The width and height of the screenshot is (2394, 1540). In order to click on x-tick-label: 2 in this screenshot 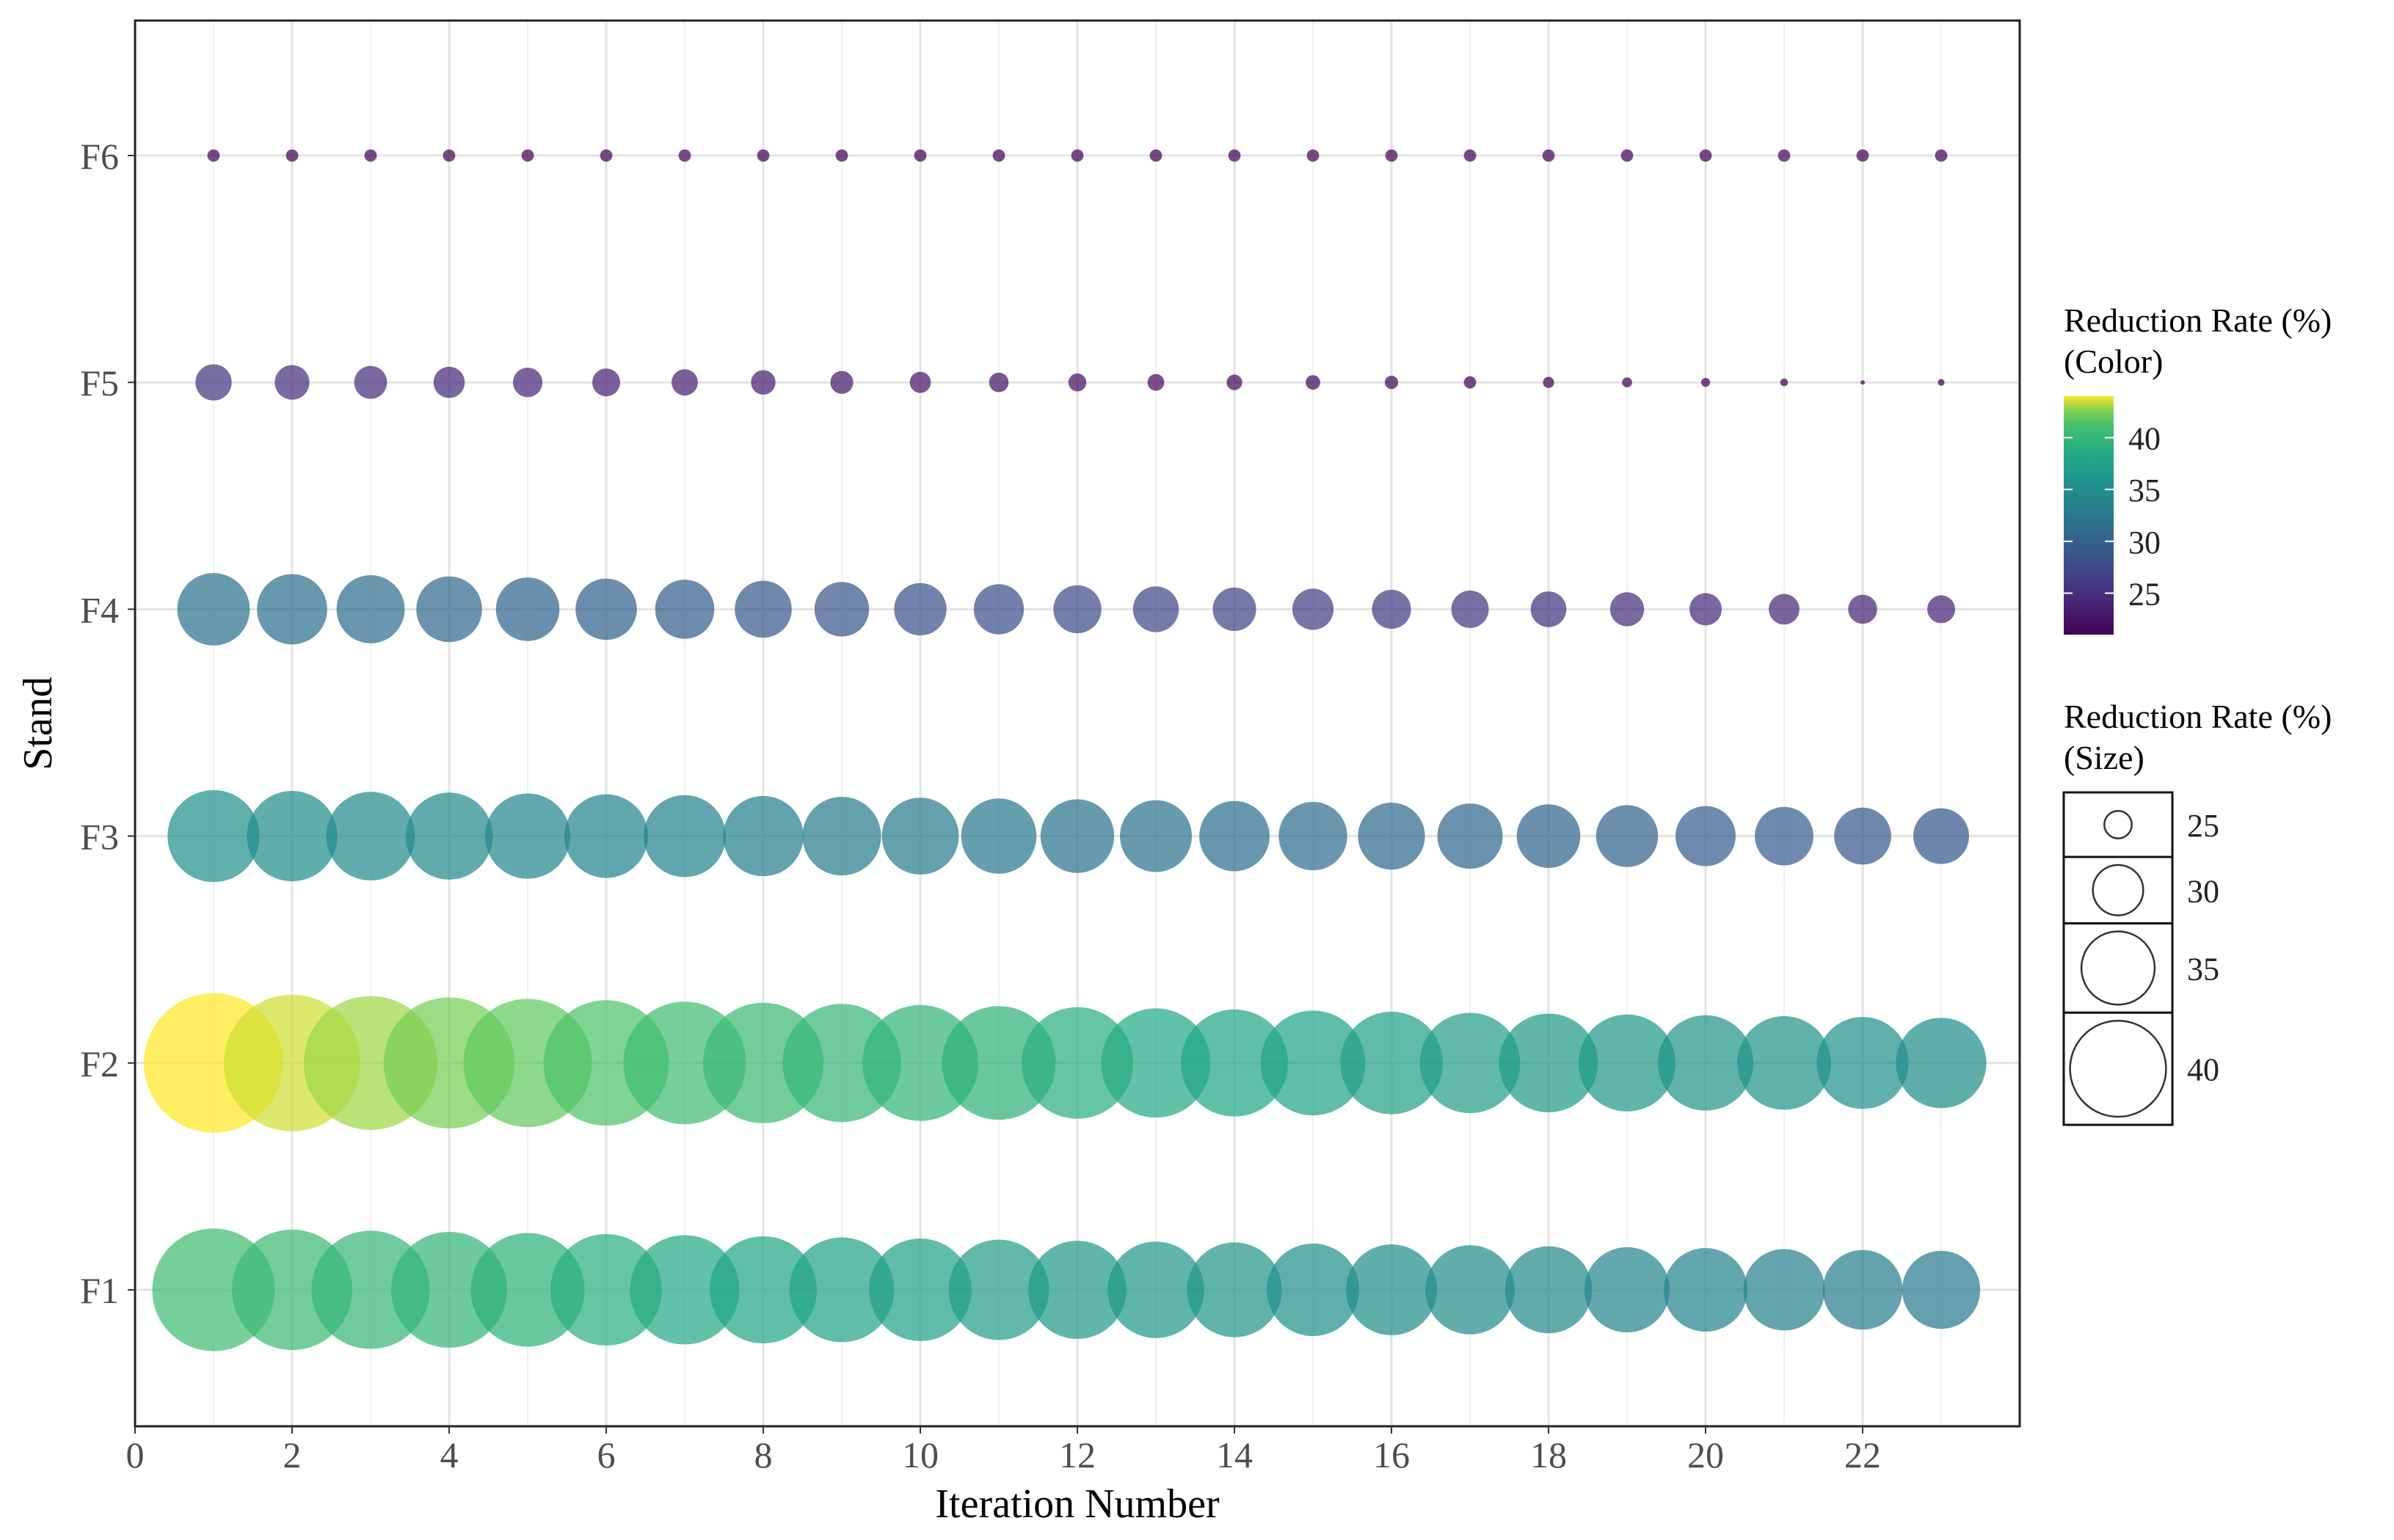, I will do `click(292, 1454)`.